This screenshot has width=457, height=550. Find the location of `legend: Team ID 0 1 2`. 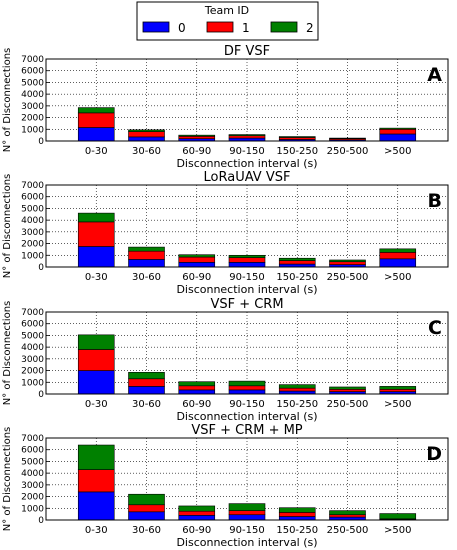

legend: Team ID 0 1 2 is located at coordinates (227, 21).